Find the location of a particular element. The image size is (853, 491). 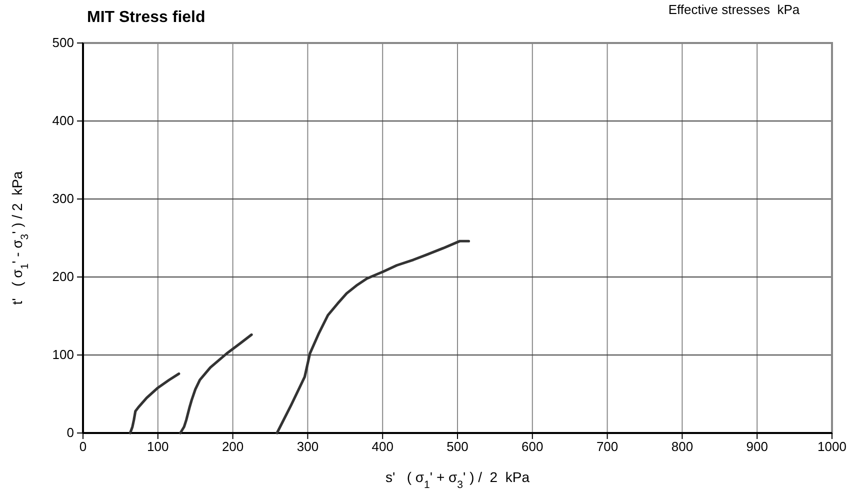

x-tick-label: 0 is located at coordinates (83, 446).